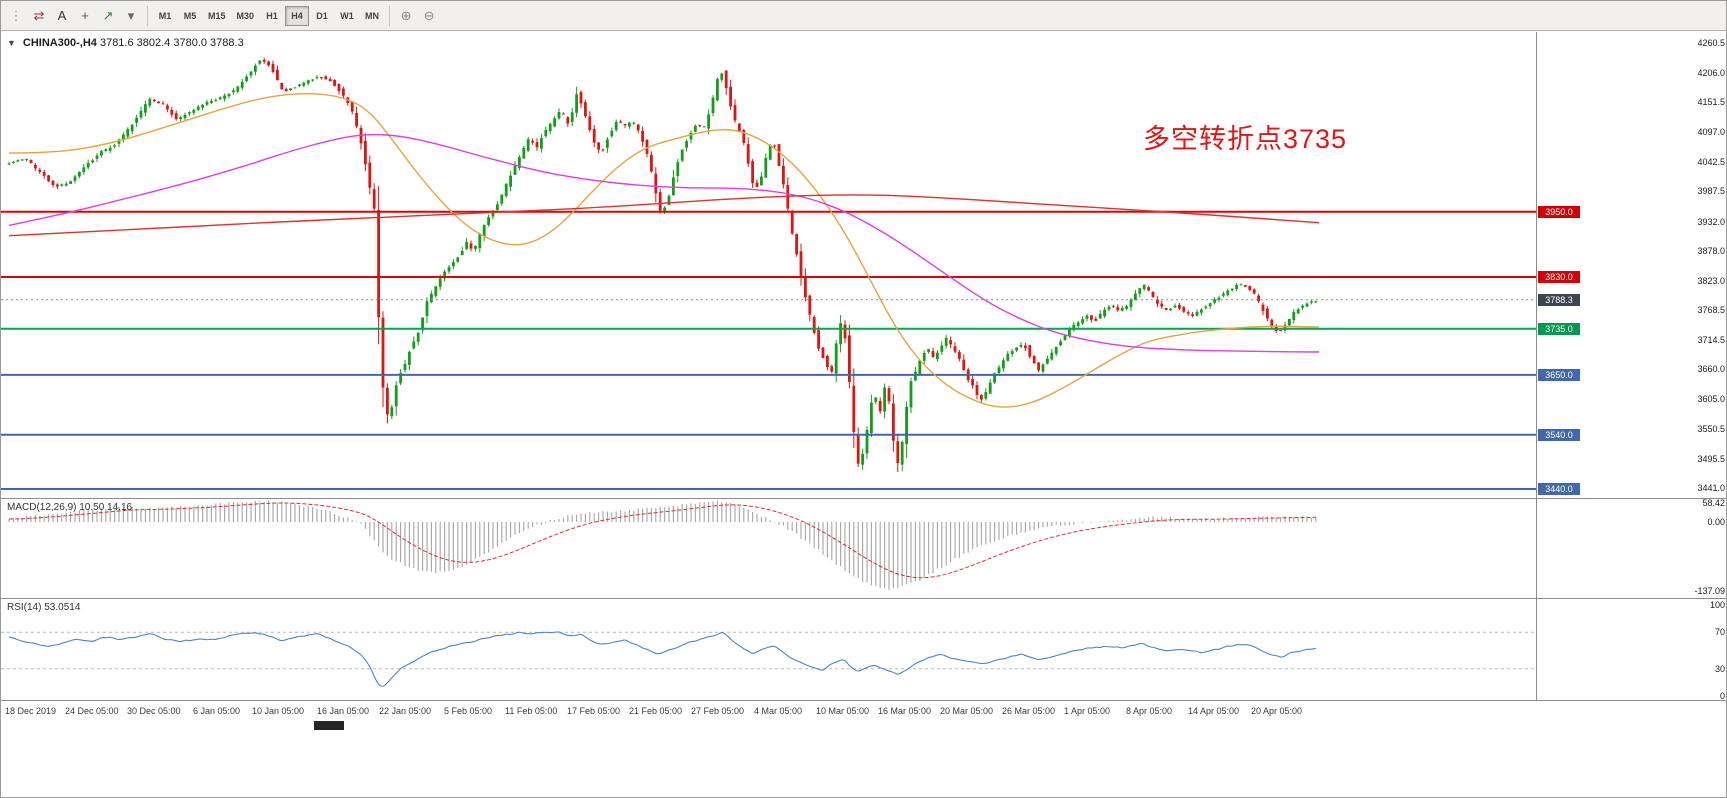  Describe the element at coordinates (1711, 222) in the screenshot. I see `price-tick-label: 3932.0` at that location.